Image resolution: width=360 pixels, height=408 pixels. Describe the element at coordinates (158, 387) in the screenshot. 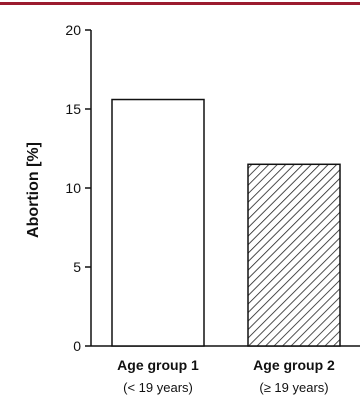

I see `x-category-sublabel-1: (< 19 years)` at that location.